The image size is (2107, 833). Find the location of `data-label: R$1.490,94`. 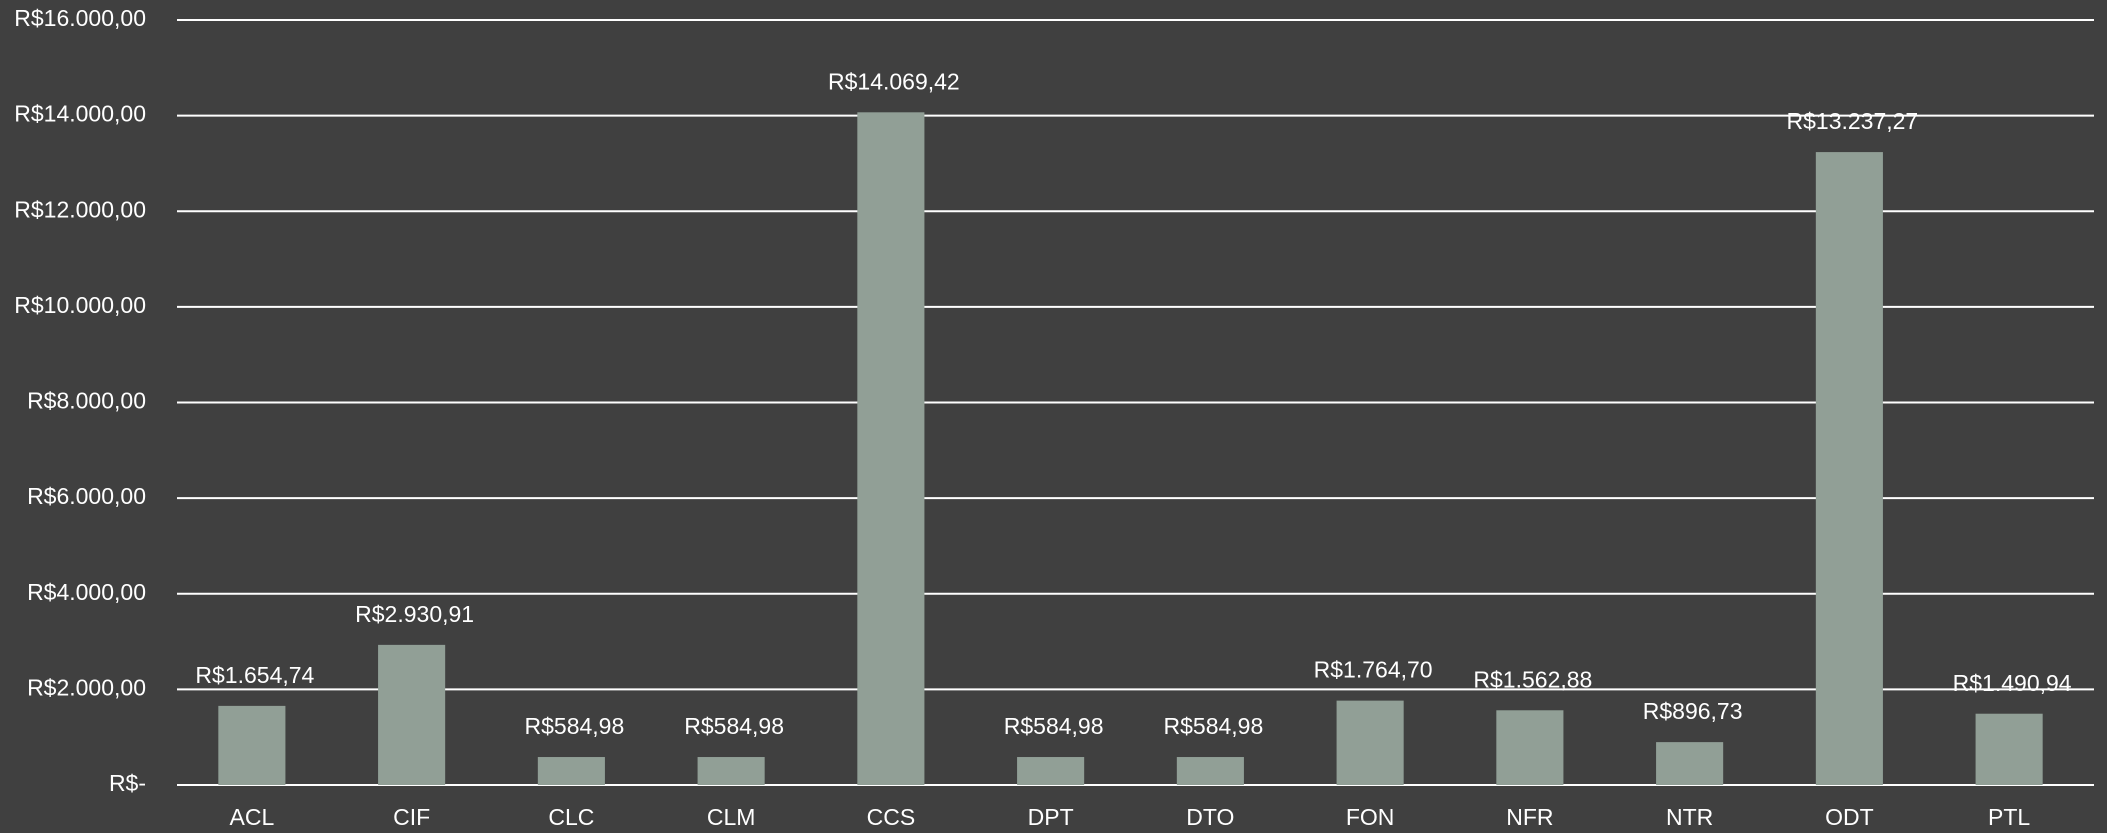

data-label: R$1.490,94 is located at coordinates (2012, 683).